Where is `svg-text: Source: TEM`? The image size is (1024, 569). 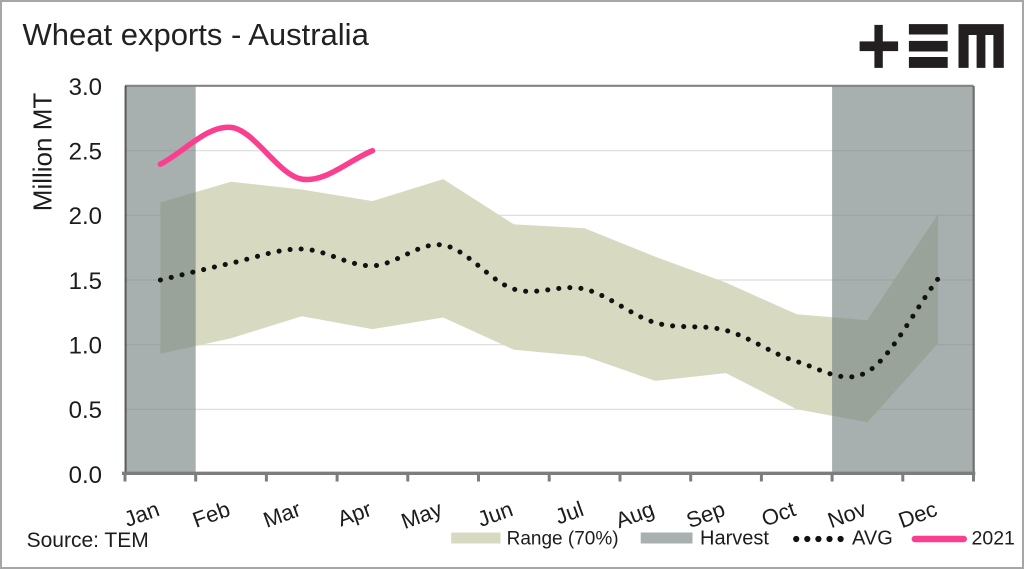
svg-text: Source: TEM is located at coordinates (88, 540).